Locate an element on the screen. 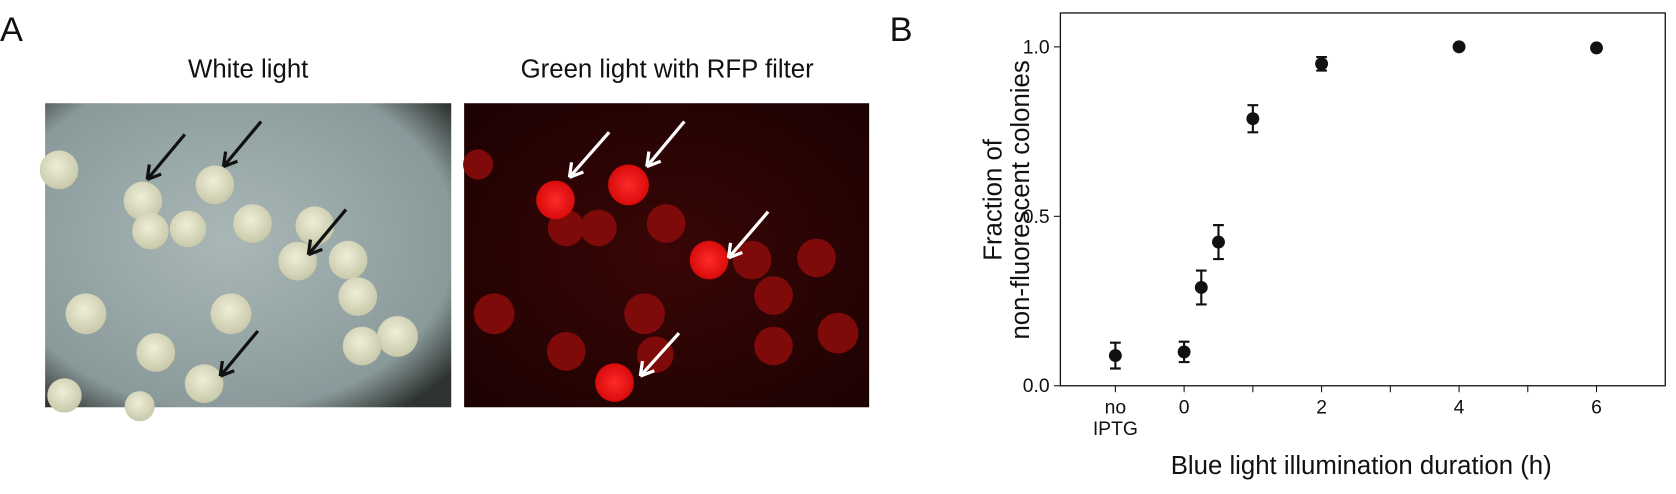  y-tick-label: 0.5 is located at coordinates (1036, 217).